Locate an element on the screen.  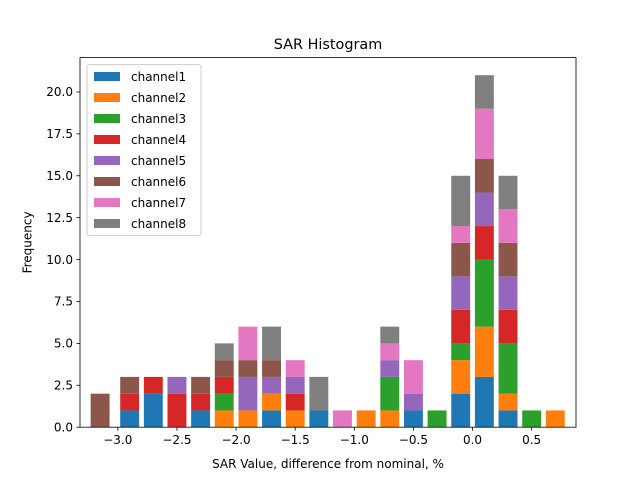
y-axis-label: Frequency is located at coordinates (28, 242).